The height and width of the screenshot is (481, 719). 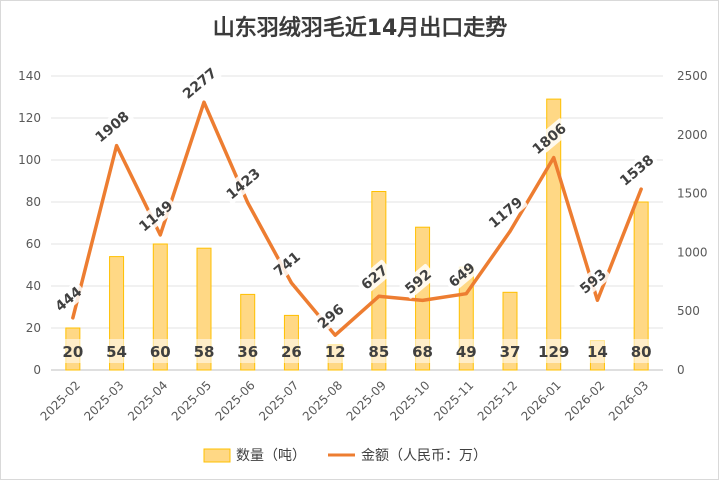 What do you see at coordinates (37, 370) in the screenshot?
I see `left-tick-label: 0` at bounding box center [37, 370].